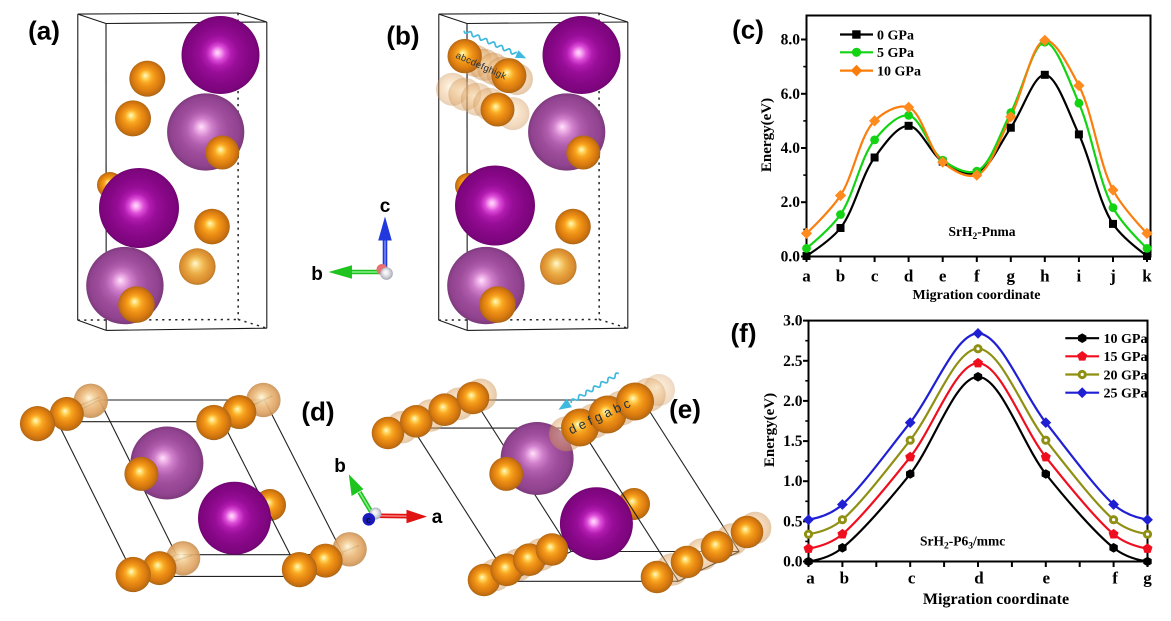  Describe the element at coordinates (793, 361) in the screenshot. I see `svg-text: 2.5` at that location.